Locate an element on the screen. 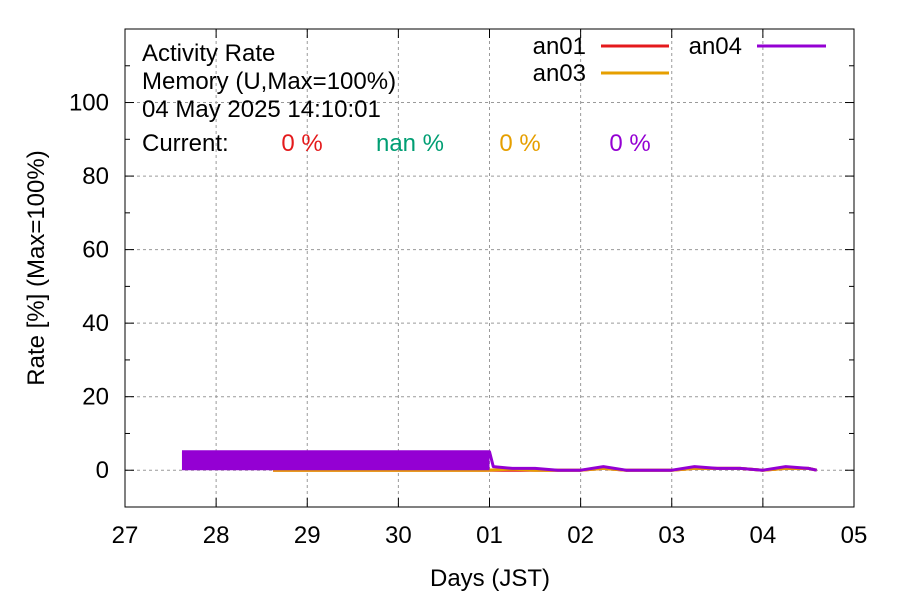 This screenshot has height=600, width=900. current-value-4: 0 % is located at coordinates (629, 143).